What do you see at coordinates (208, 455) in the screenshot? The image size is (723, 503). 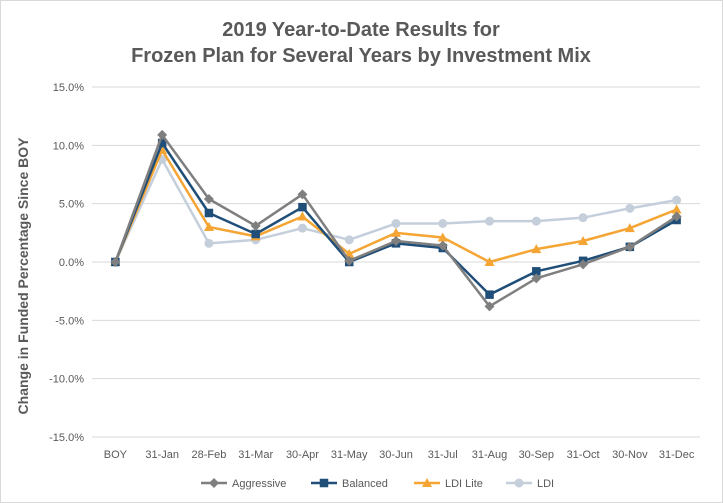 I see `x-tick-label: 28-Feb` at bounding box center [208, 455].